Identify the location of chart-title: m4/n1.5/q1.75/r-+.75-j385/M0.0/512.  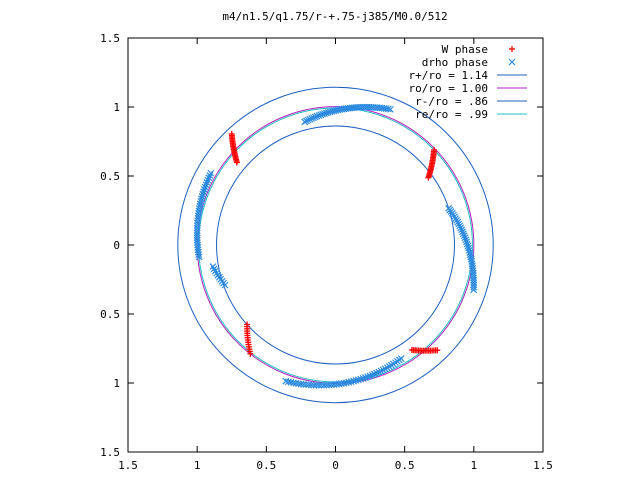
(334, 16).